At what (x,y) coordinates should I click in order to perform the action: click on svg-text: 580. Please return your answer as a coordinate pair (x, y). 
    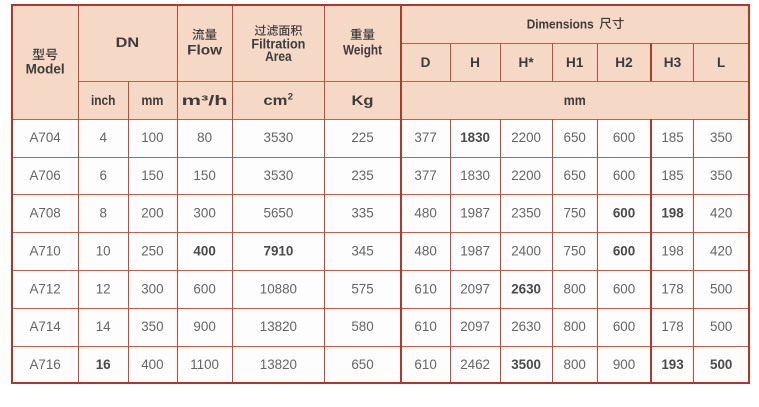
    Looking at the image, I should click on (362, 326).